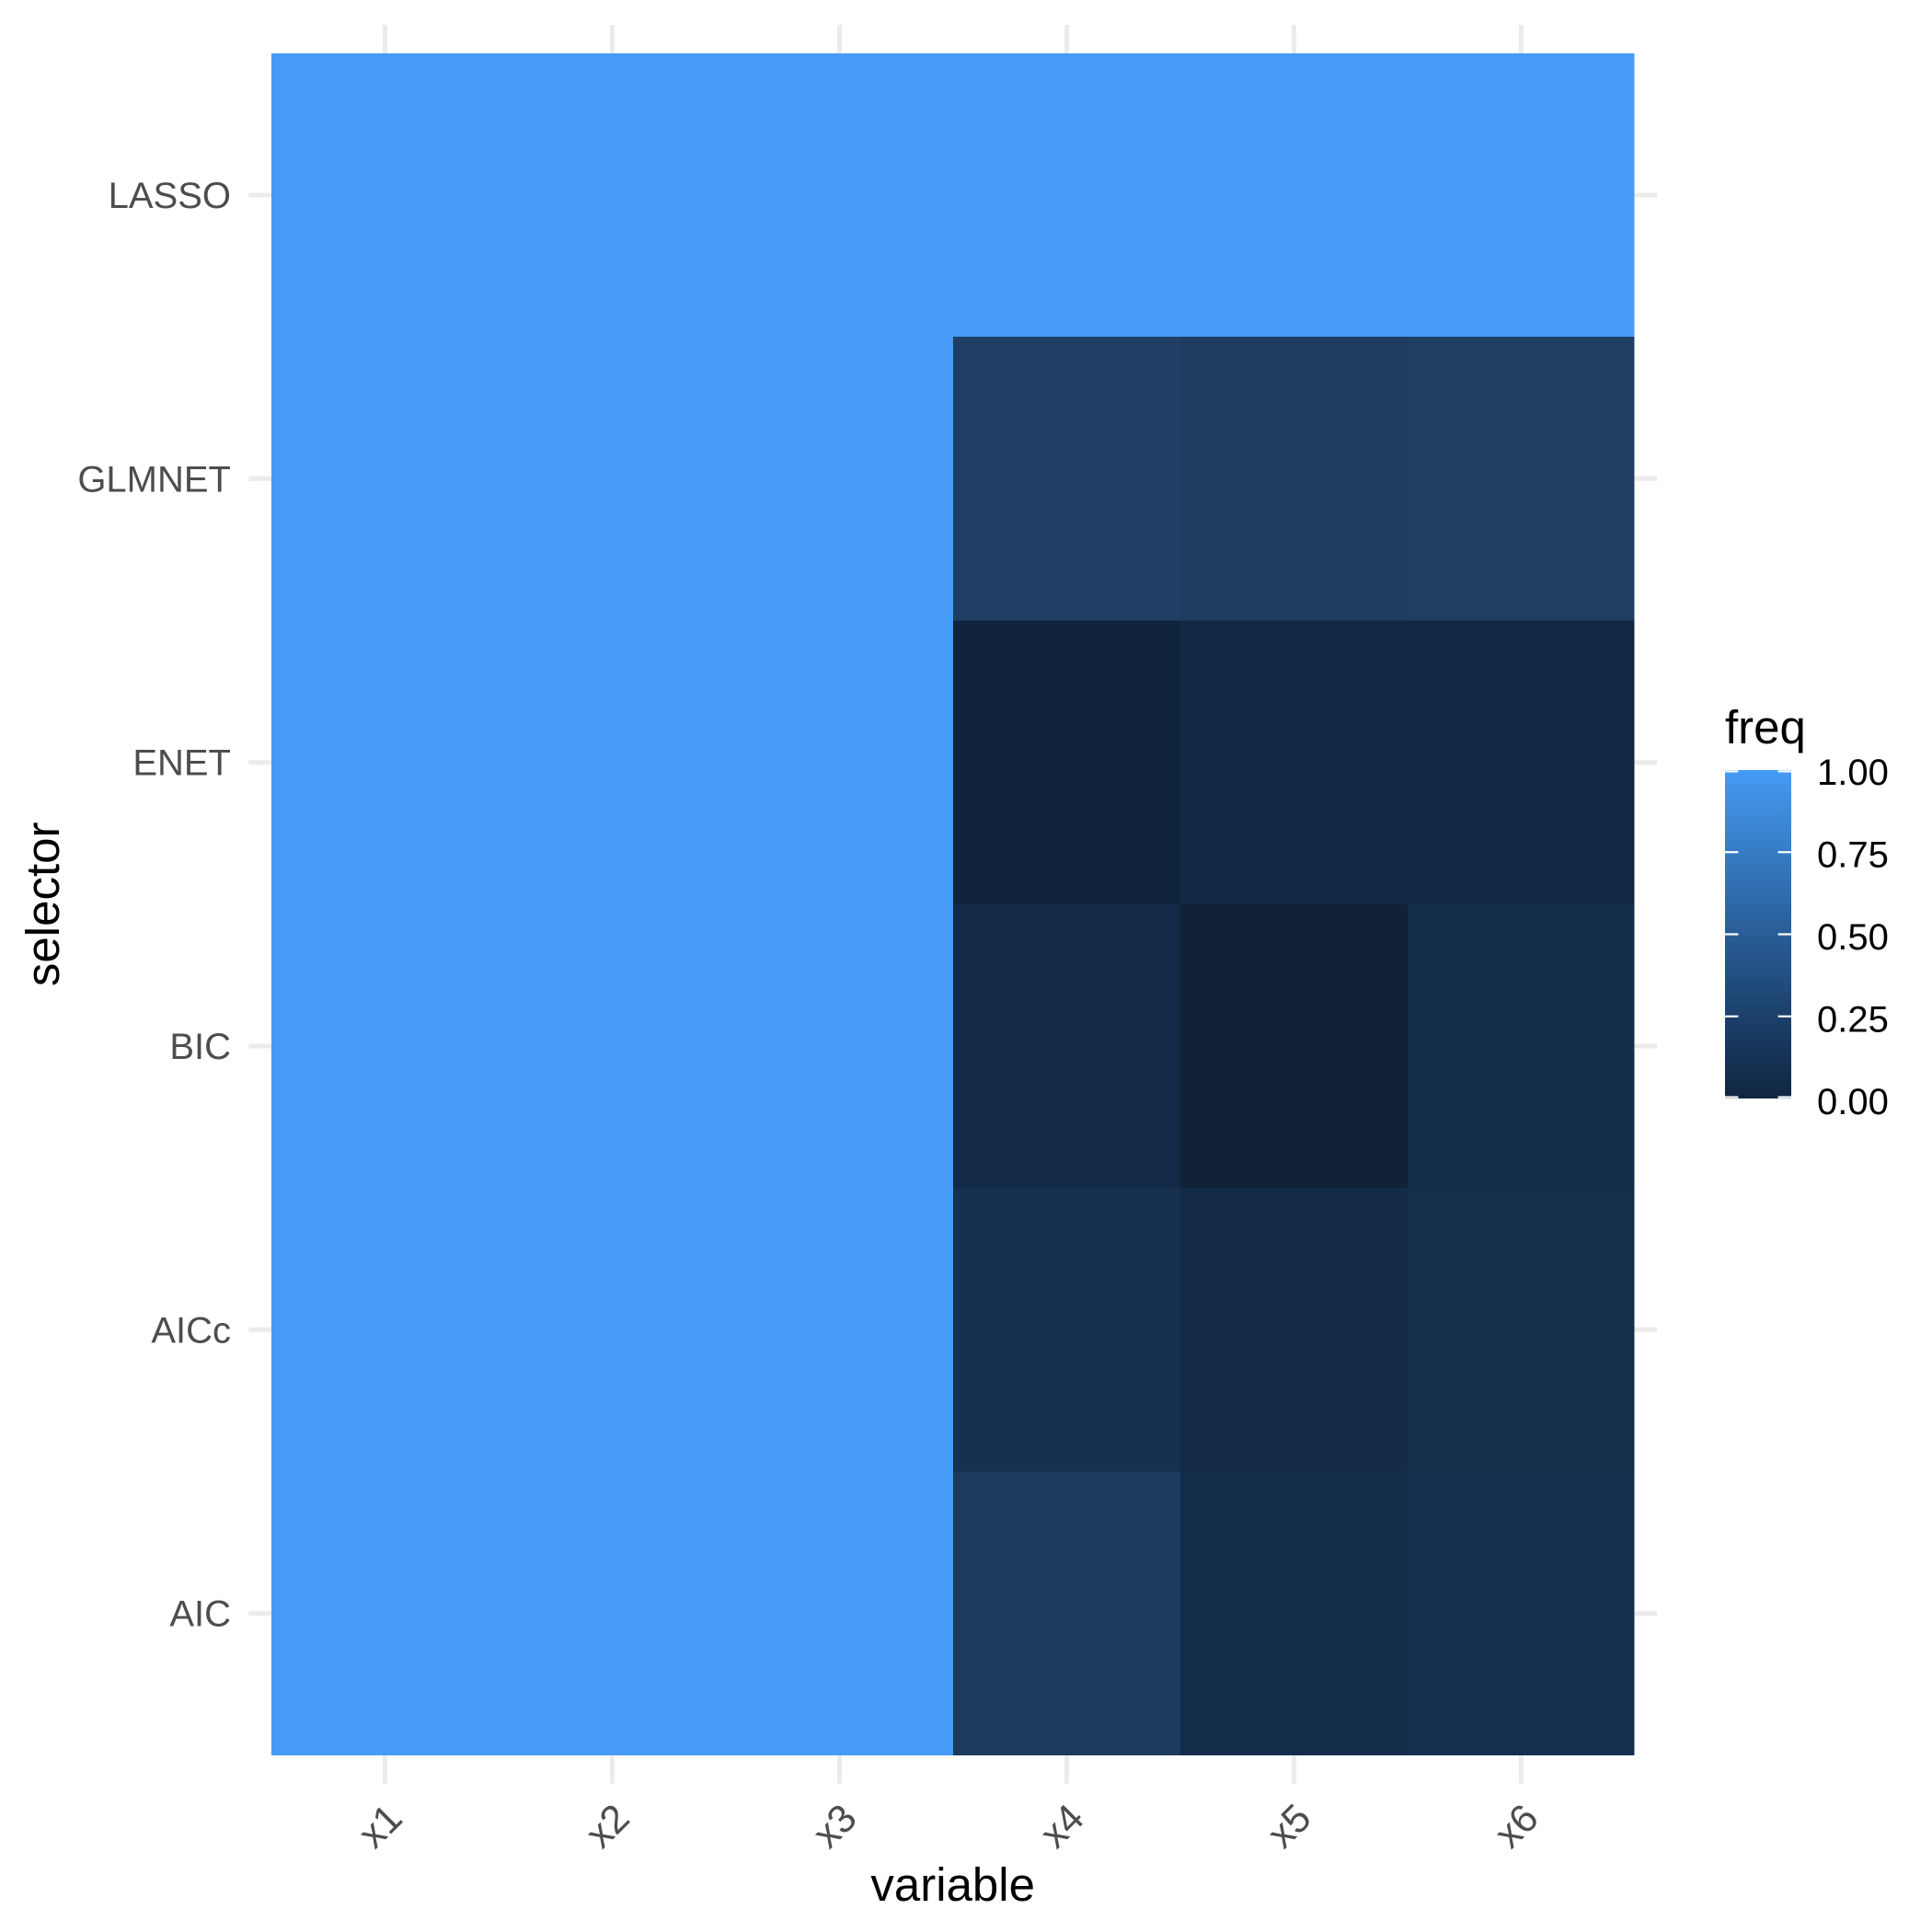 This screenshot has height=1932, width=1932. I want to click on svg-text: 0.25, so click(1853, 1020).